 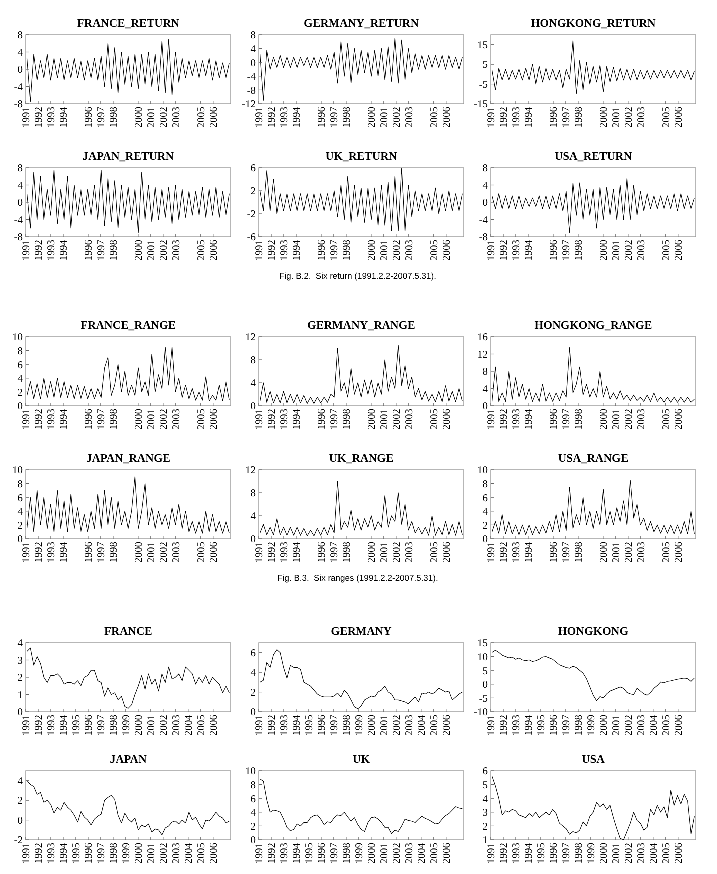 I want to click on chart-title: FRANCE_RANGE, so click(x=128, y=326).